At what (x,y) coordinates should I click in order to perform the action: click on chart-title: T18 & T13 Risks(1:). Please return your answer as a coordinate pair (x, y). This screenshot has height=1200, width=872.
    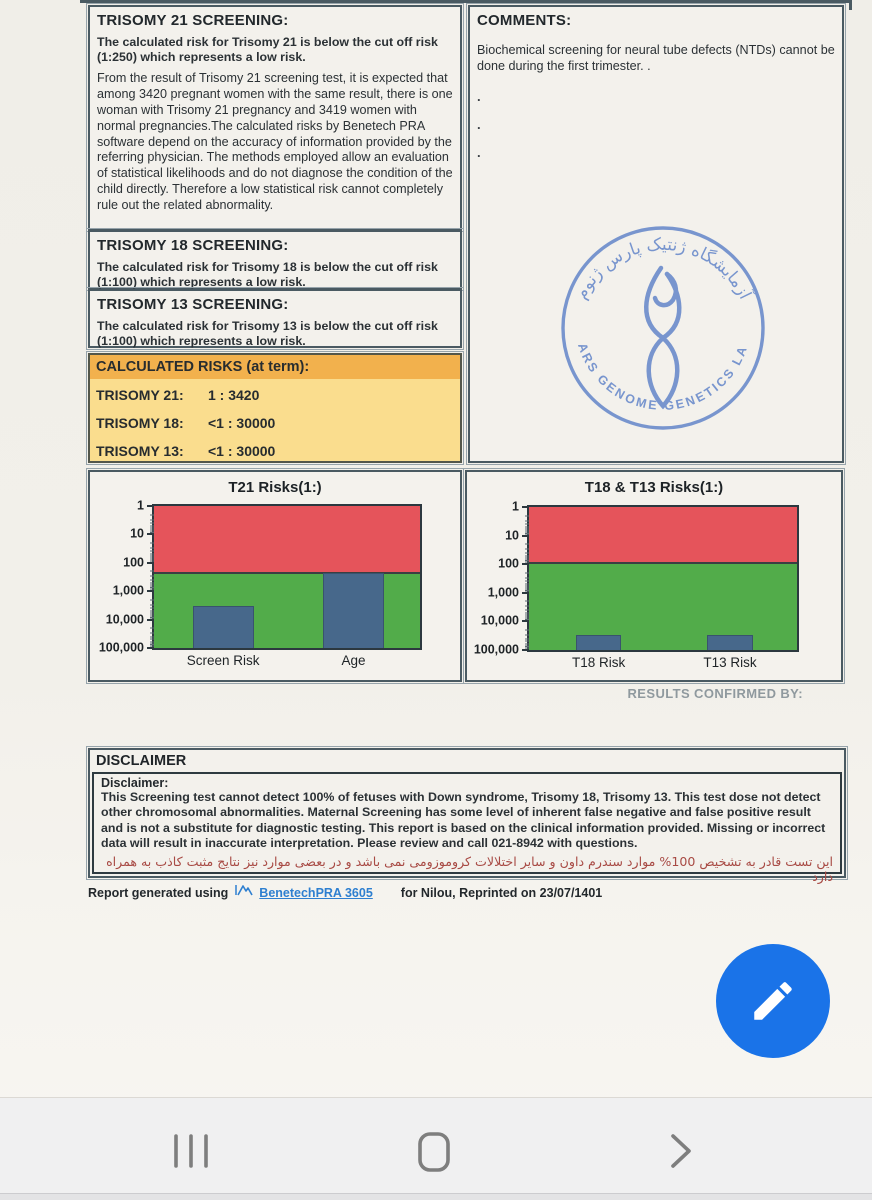
    Looking at the image, I should click on (654, 487).